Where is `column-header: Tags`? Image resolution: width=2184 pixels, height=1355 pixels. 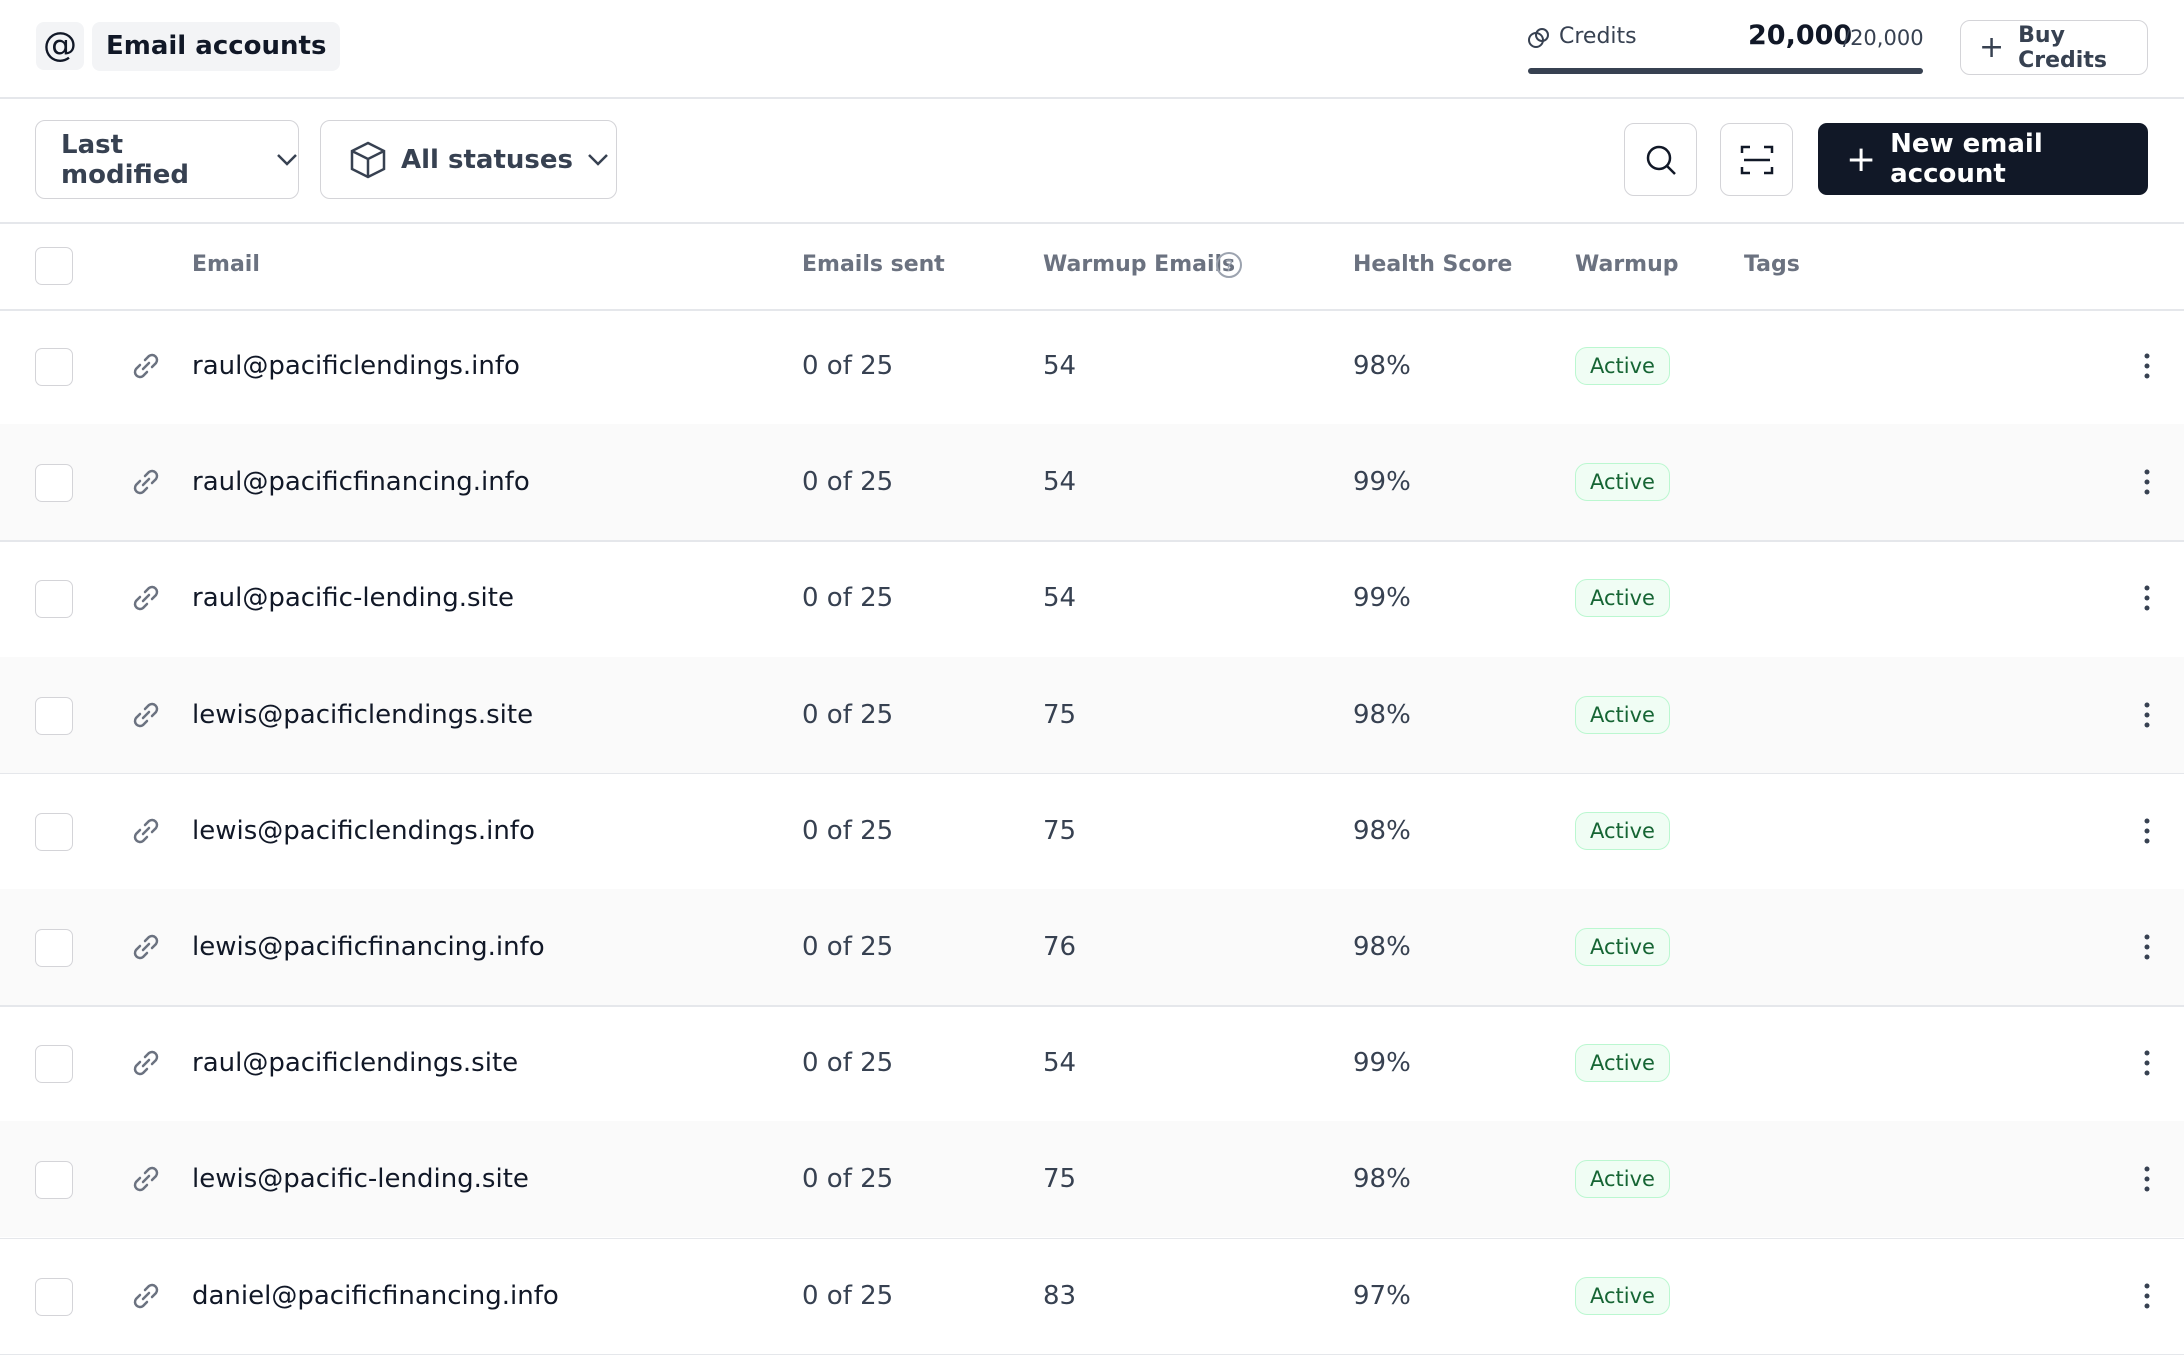
column-header: Tags is located at coordinates (1772, 264).